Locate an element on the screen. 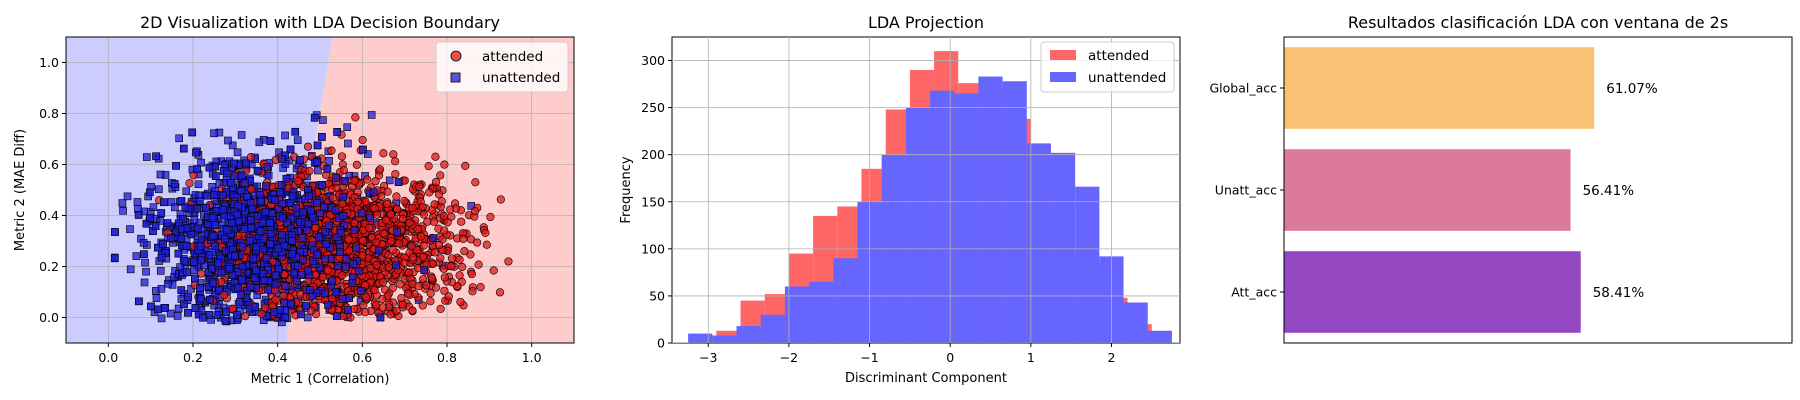 This screenshot has height=400, width=1800. accuracy-bar-global-acc is located at coordinates (1439, 88).